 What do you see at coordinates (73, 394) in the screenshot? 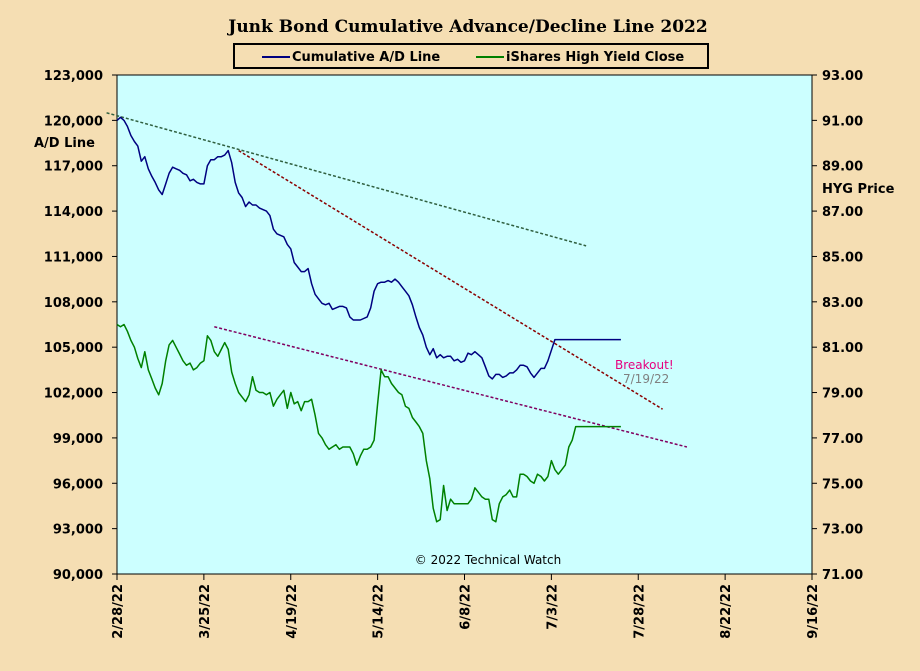
I see `y-left-tick-label: 102,000` at bounding box center [73, 394].